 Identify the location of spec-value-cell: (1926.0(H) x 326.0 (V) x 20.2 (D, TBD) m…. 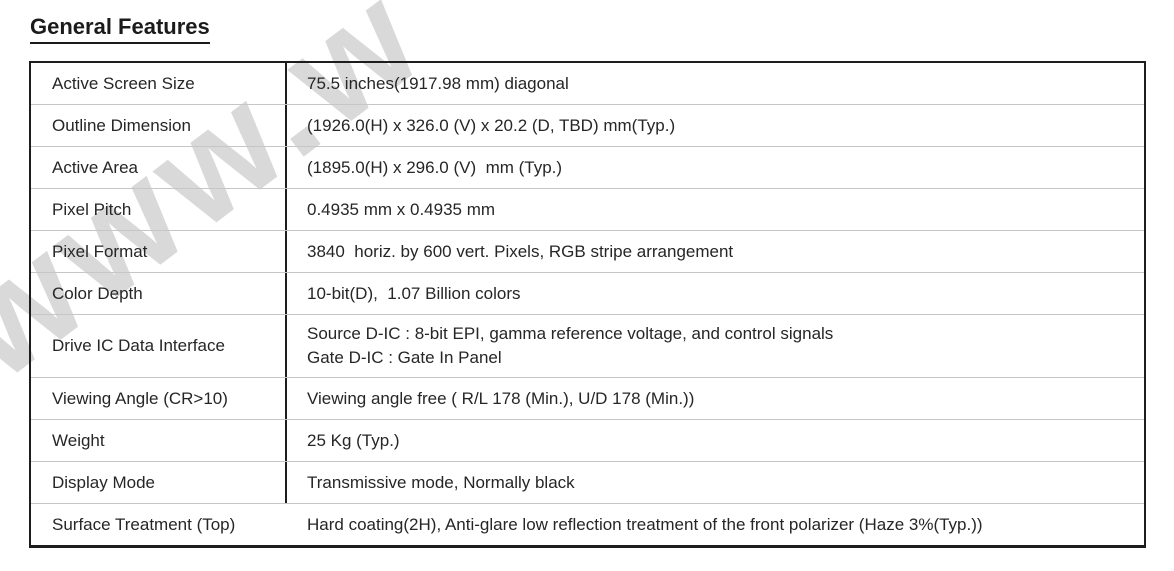
(491, 125).